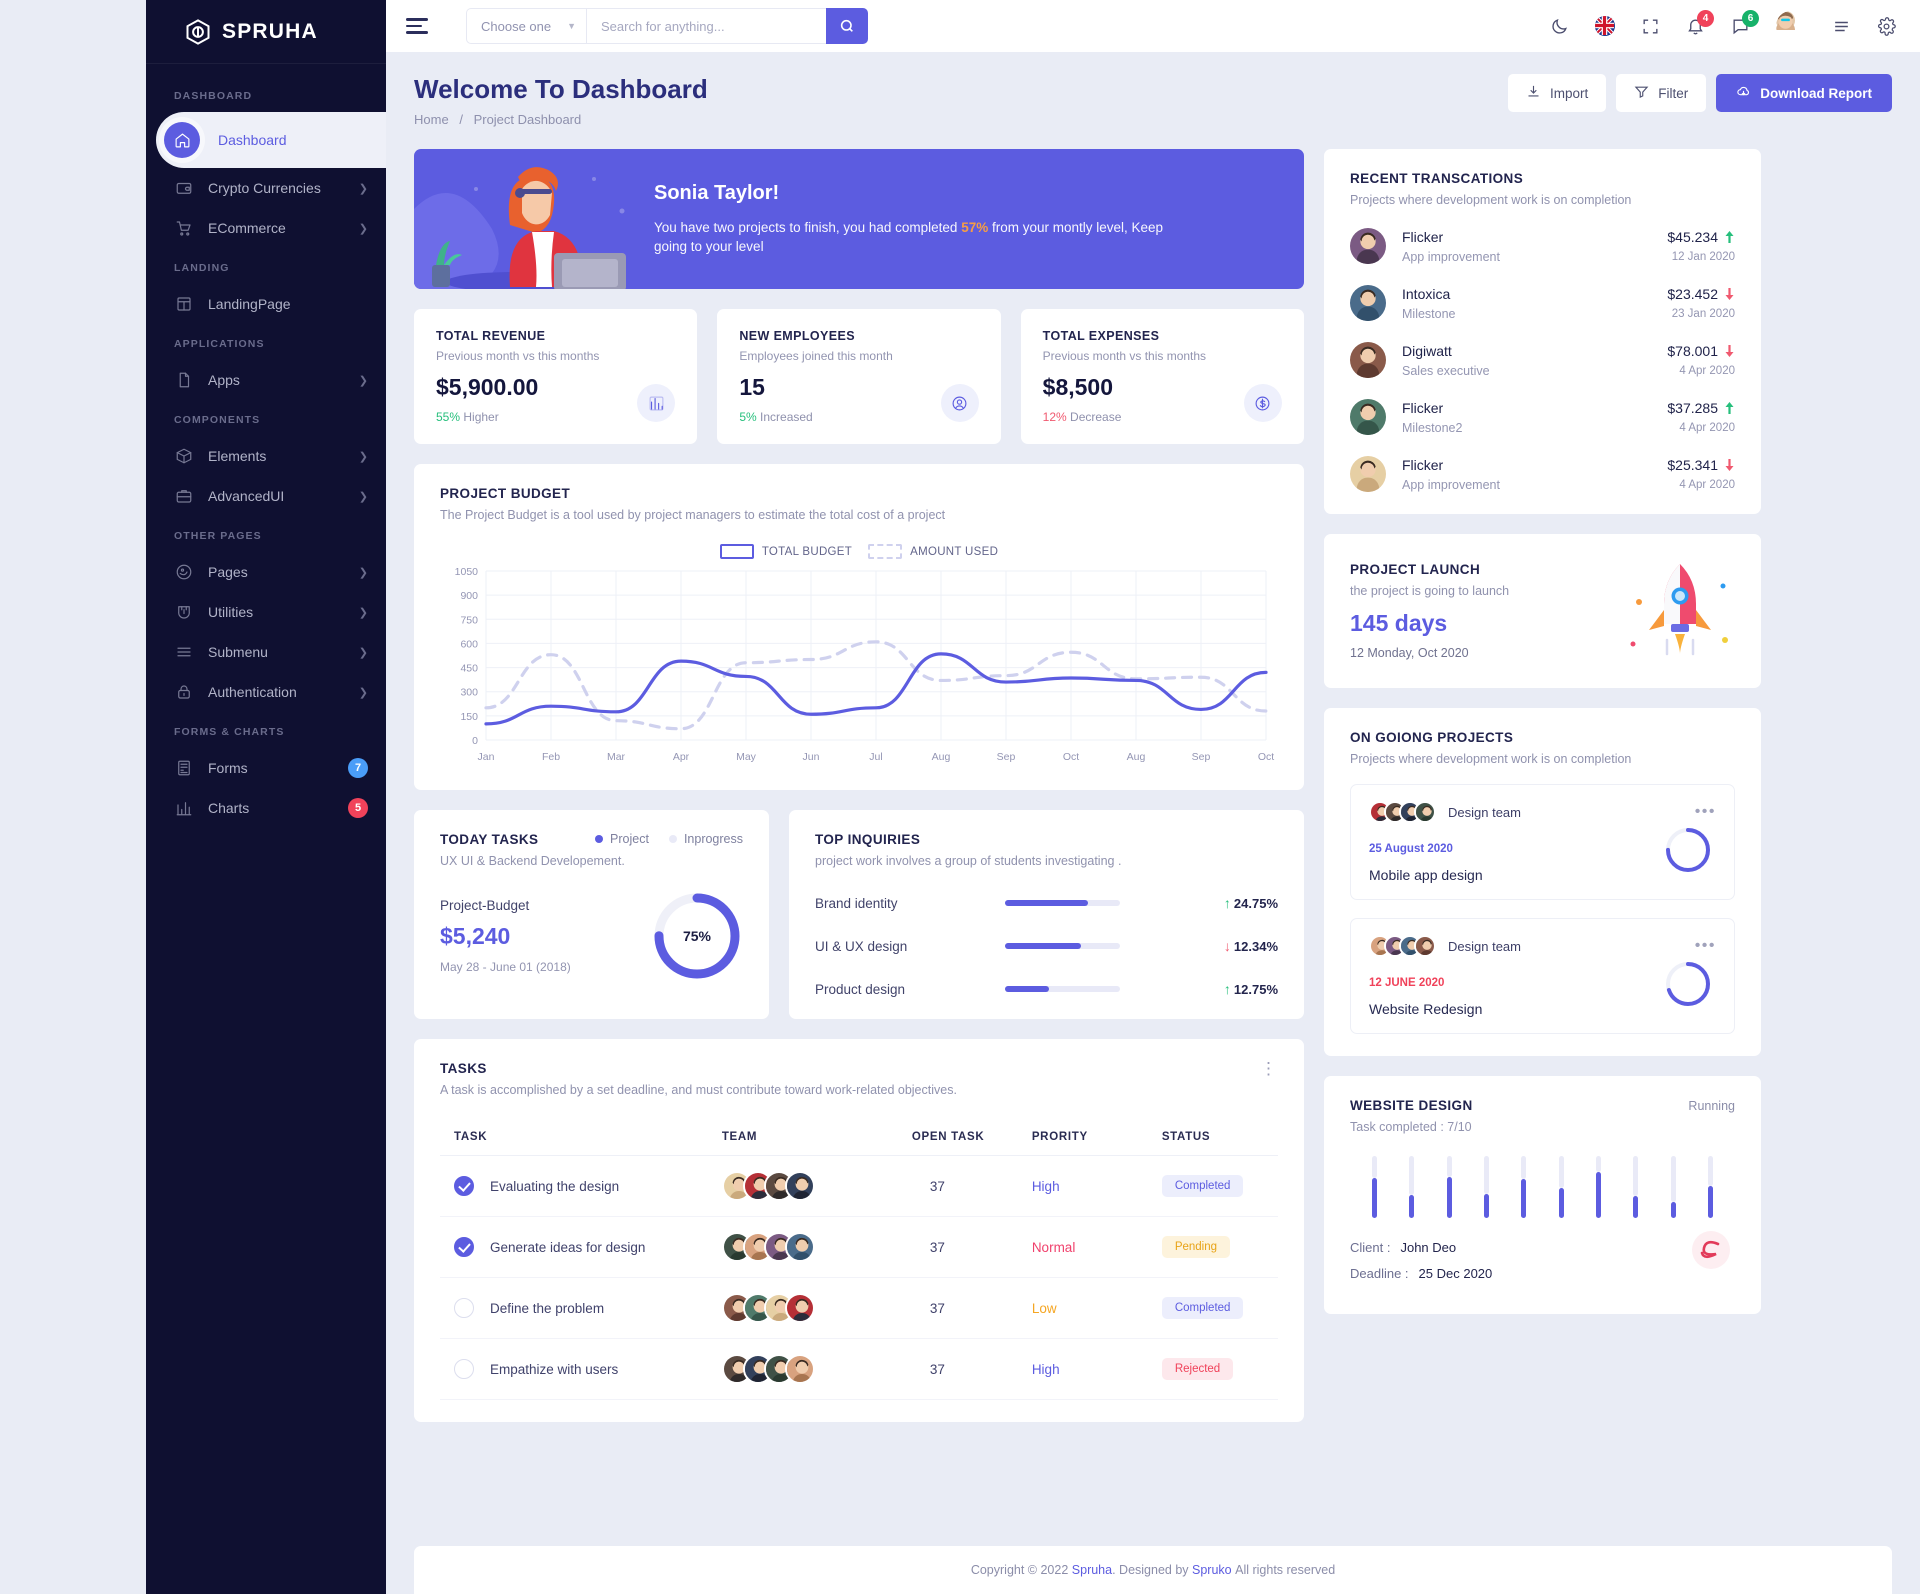 This screenshot has width=1920, height=1594. What do you see at coordinates (1701, 351) in the screenshot?
I see `transaction-amount: $78.001` at bounding box center [1701, 351].